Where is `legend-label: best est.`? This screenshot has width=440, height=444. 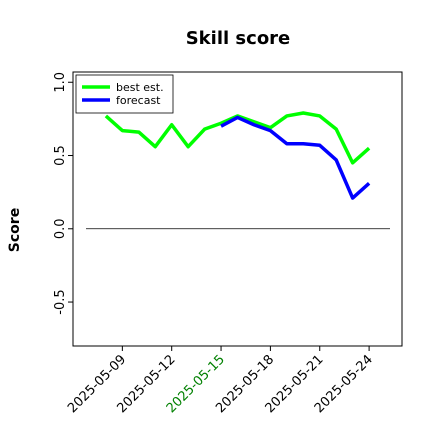 legend-label: best est. is located at coordinates (140, 87).